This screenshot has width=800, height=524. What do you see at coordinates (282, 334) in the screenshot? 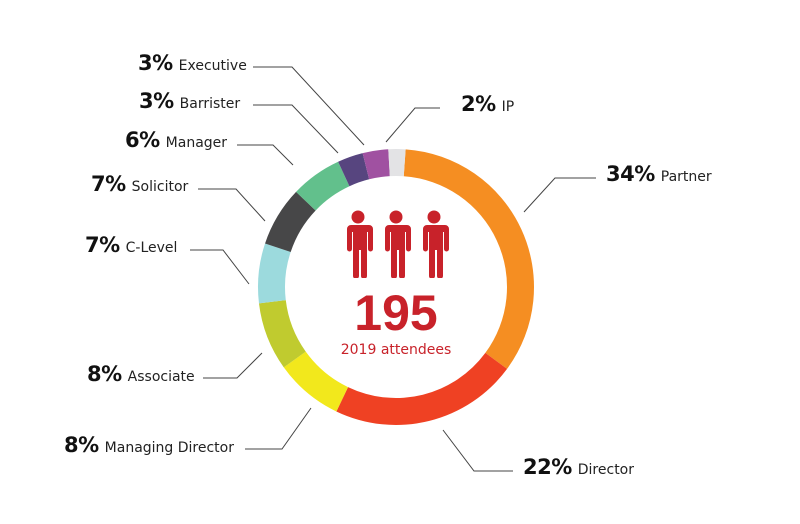
I see `segment-associate` at bounding box center [282, 334].